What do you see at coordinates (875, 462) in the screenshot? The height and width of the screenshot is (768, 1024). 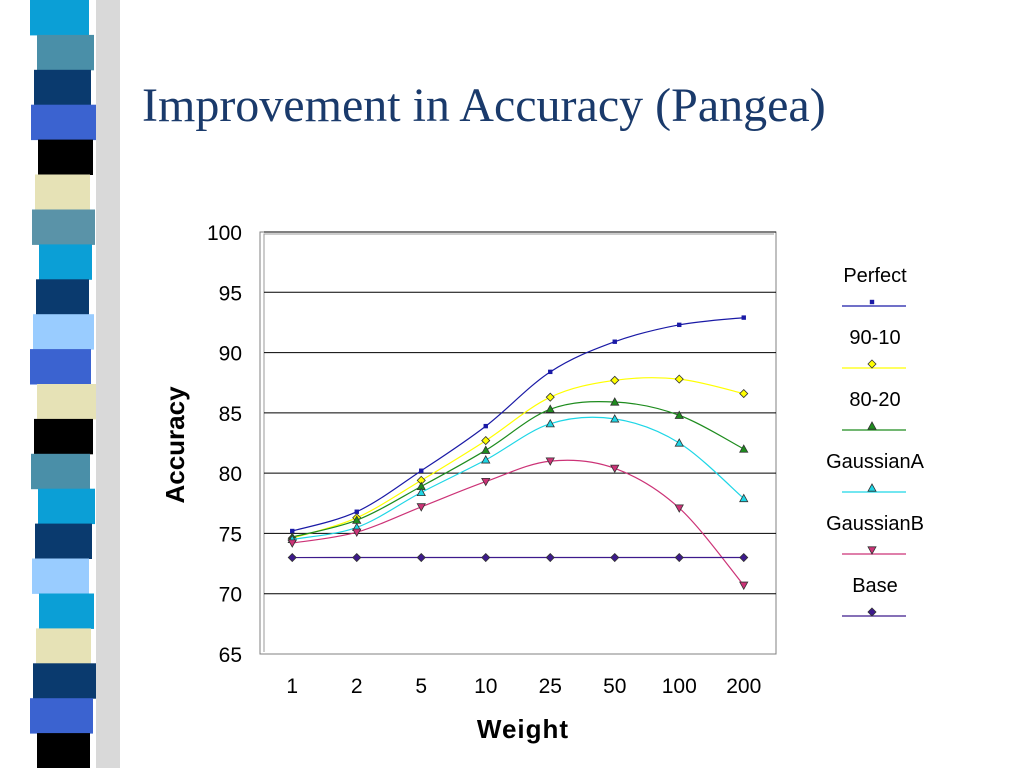 I see `legend-label: GaussianA` at bounding box center [875, 462].